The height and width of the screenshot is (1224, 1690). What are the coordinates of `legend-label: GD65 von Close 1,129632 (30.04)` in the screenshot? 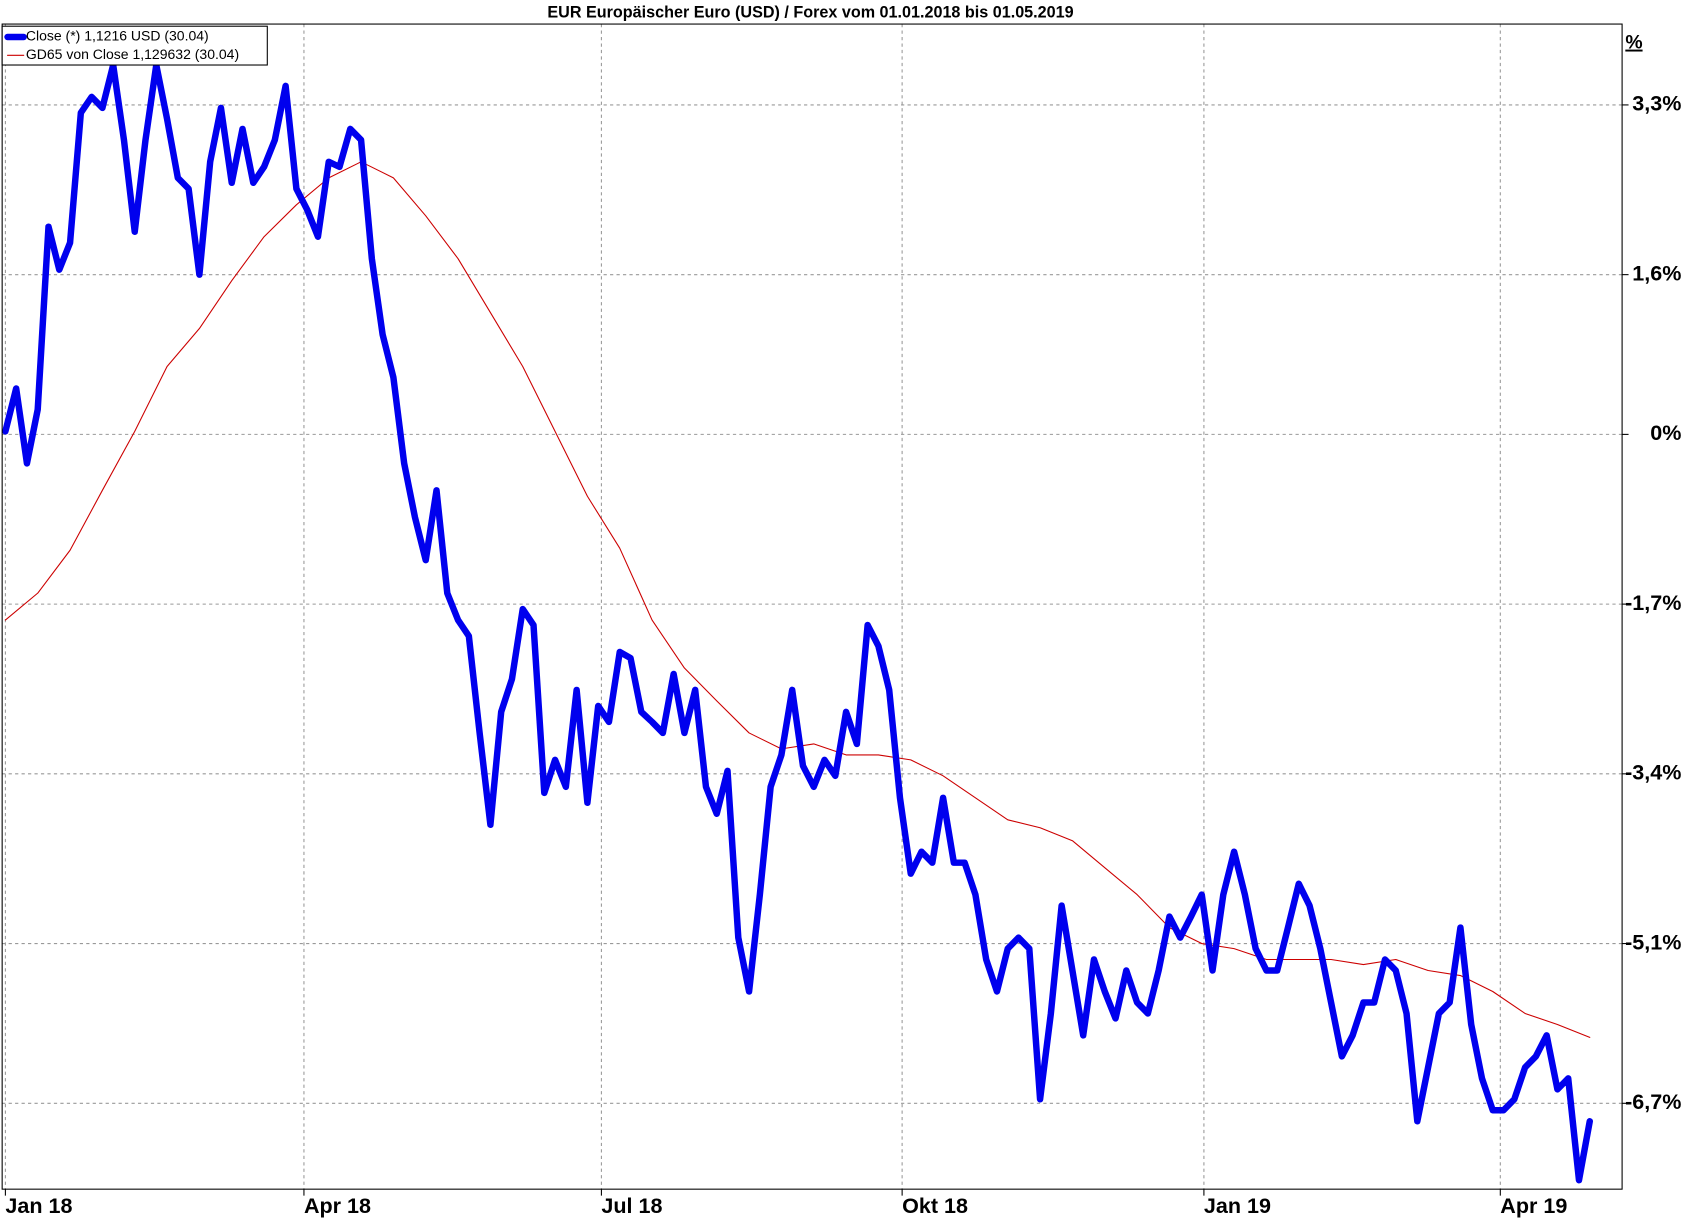 It's located at (132, 54).